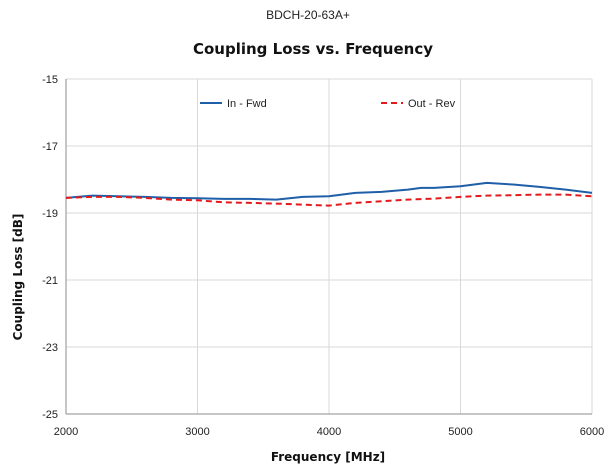 The image size is (616, 472). What do you see at coordinates (50, 415) in the screenshot?
I see `y-tick-label: -25` at bounding box center [50, 415].